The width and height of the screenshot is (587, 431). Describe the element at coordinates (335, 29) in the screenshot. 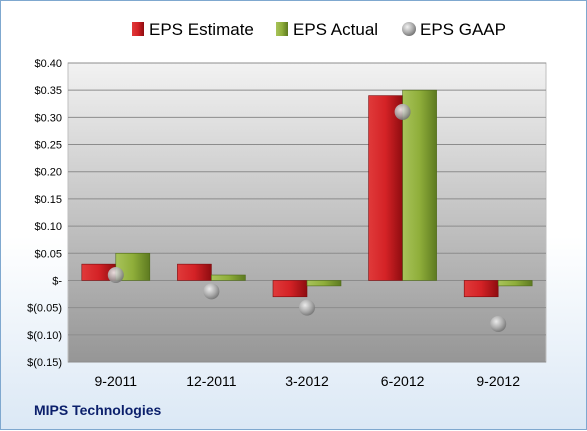

I see `legend-label: EPS Actual` at that location.